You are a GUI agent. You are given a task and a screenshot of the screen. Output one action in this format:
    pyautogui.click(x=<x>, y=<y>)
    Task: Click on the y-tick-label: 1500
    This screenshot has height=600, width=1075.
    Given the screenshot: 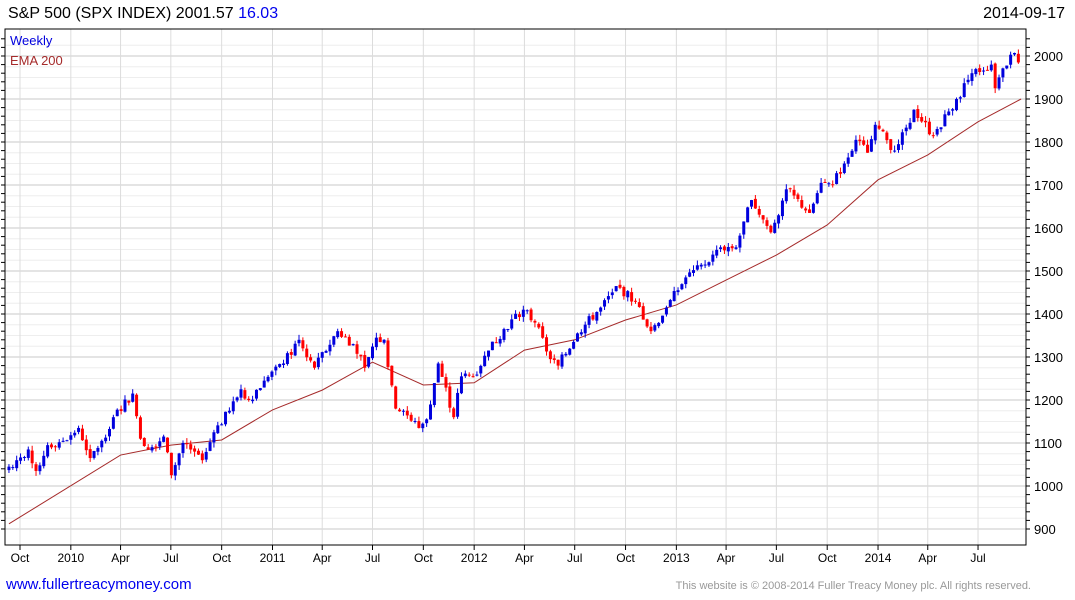 What is the action you would take?
    pyautogui.click(x=1048, y=271)
    